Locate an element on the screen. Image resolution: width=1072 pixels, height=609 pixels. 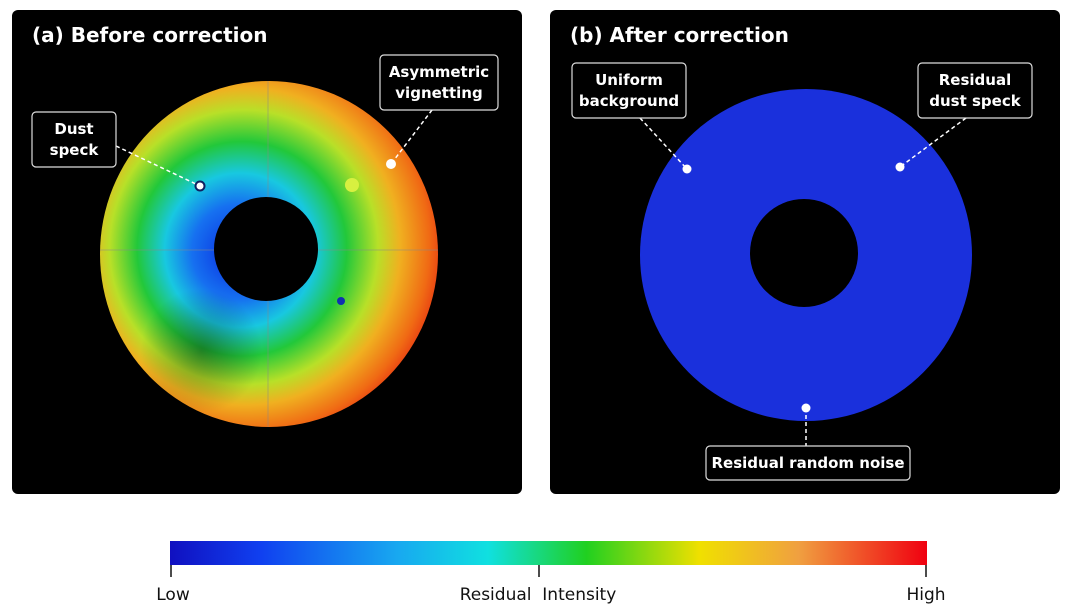
annotation: Residual is located at coordinates (975, 80).